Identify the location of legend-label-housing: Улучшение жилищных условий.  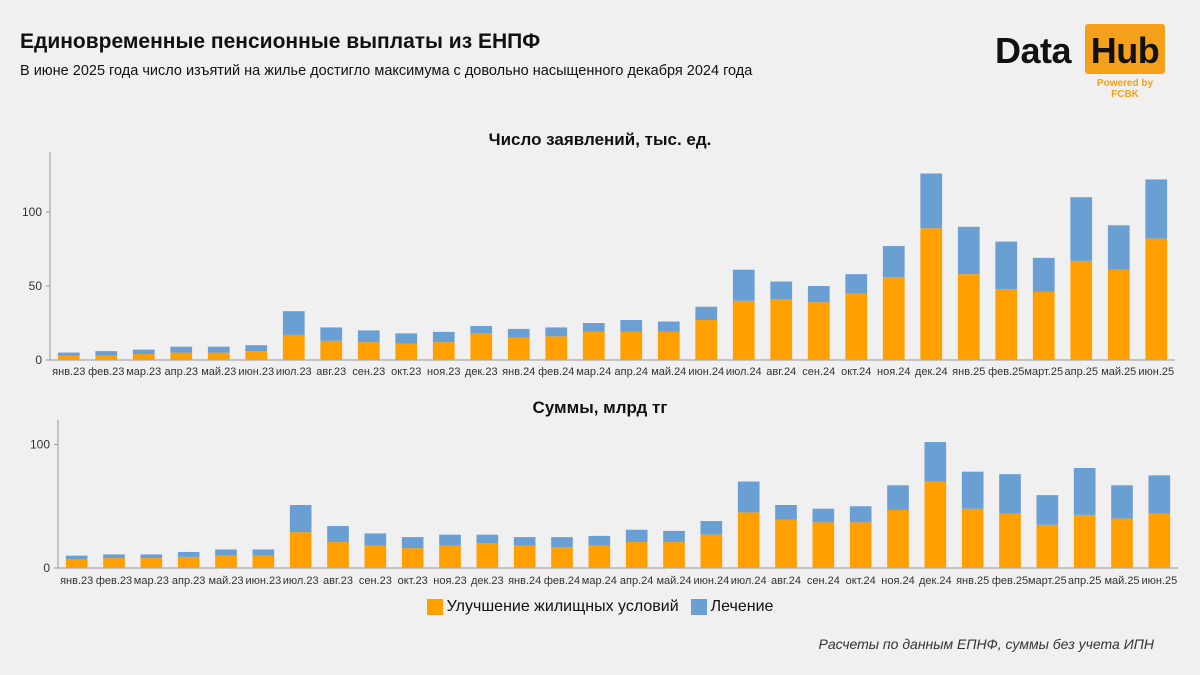
(562, 606).